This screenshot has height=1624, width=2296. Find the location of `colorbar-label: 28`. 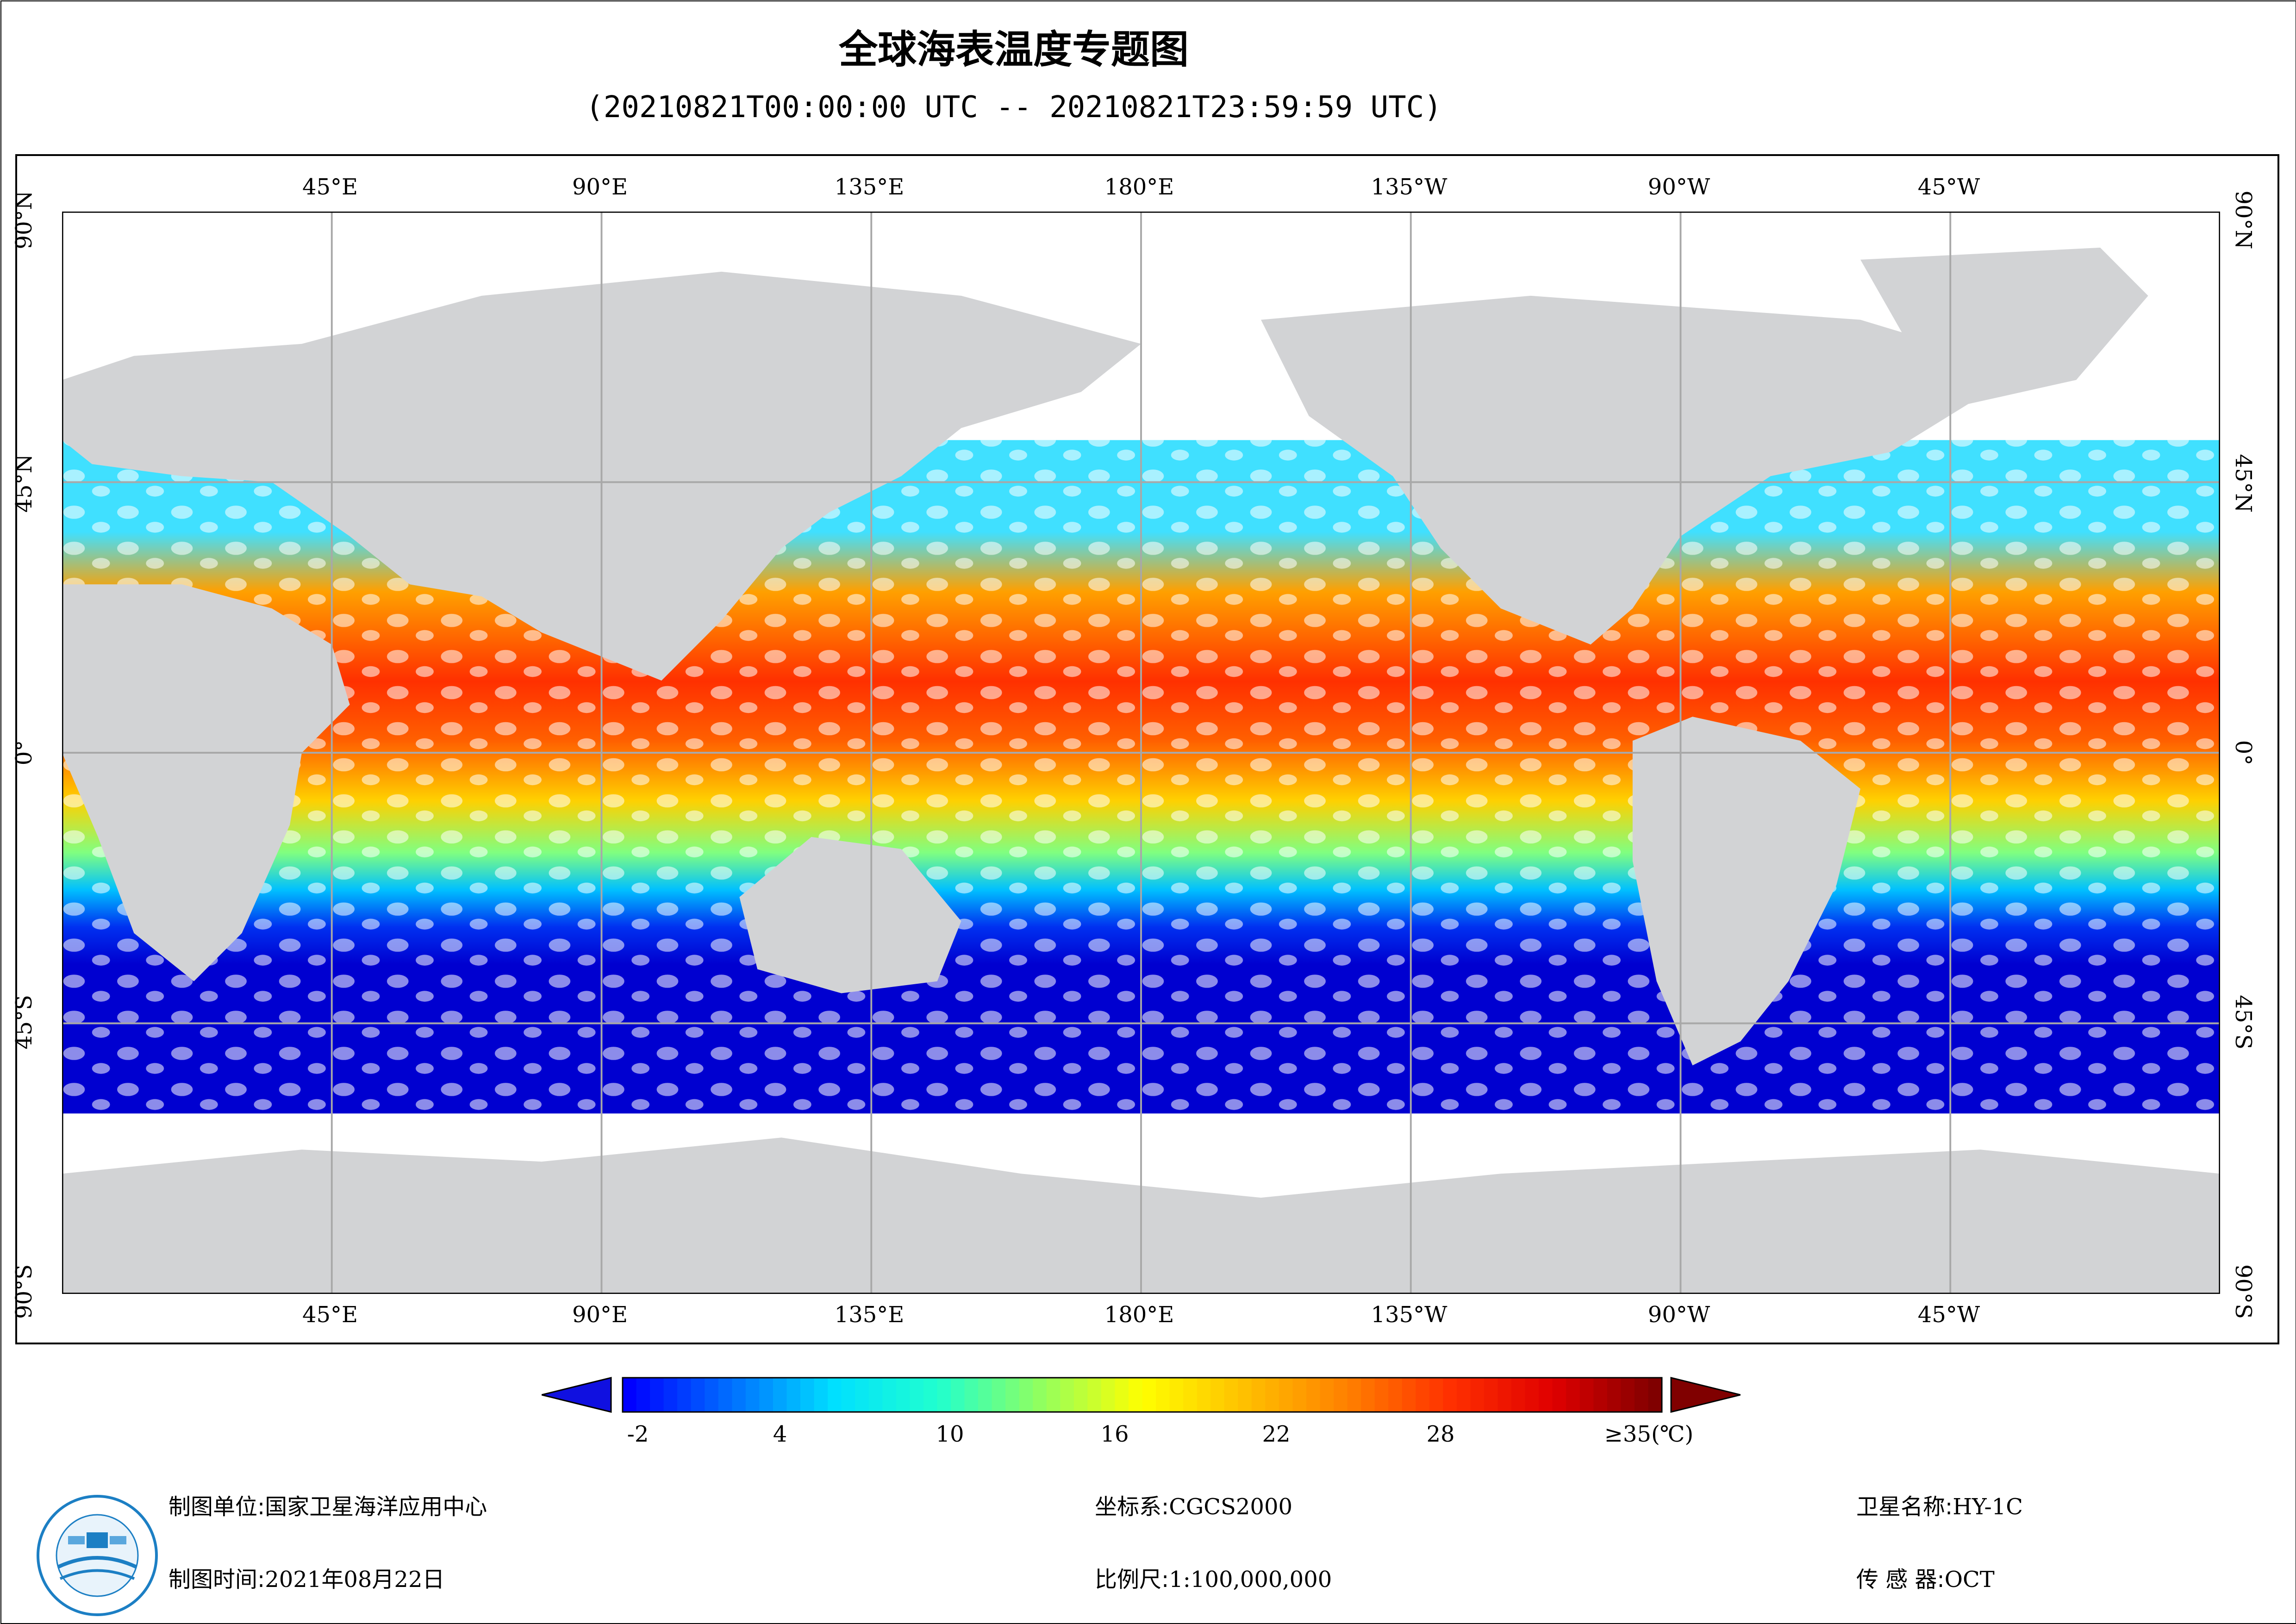

colorbar-label: 28 is located at coordinates (1440, 1434).